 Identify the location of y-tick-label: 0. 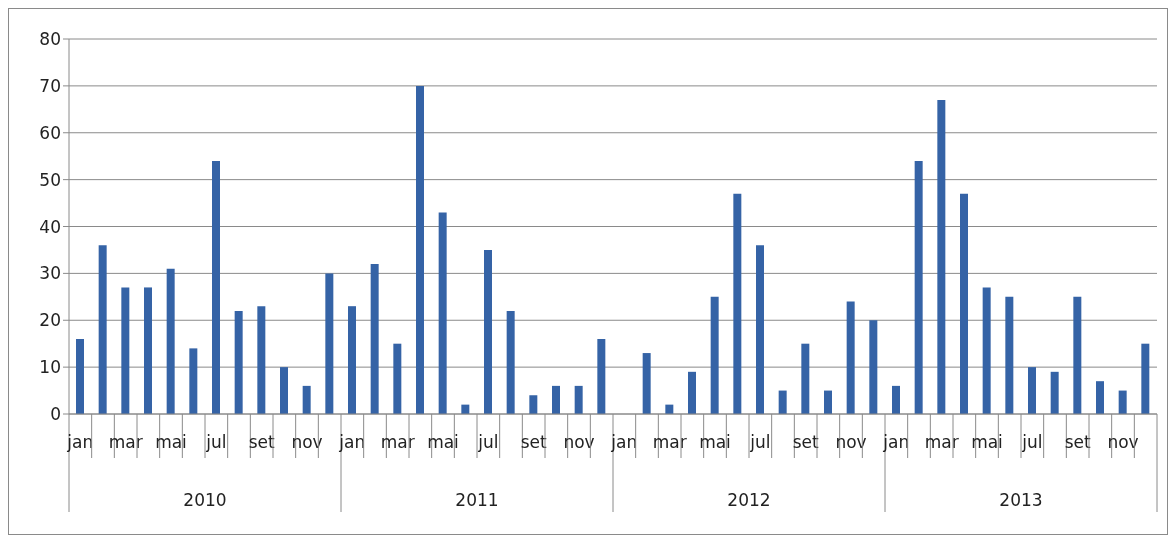
(55, 414).